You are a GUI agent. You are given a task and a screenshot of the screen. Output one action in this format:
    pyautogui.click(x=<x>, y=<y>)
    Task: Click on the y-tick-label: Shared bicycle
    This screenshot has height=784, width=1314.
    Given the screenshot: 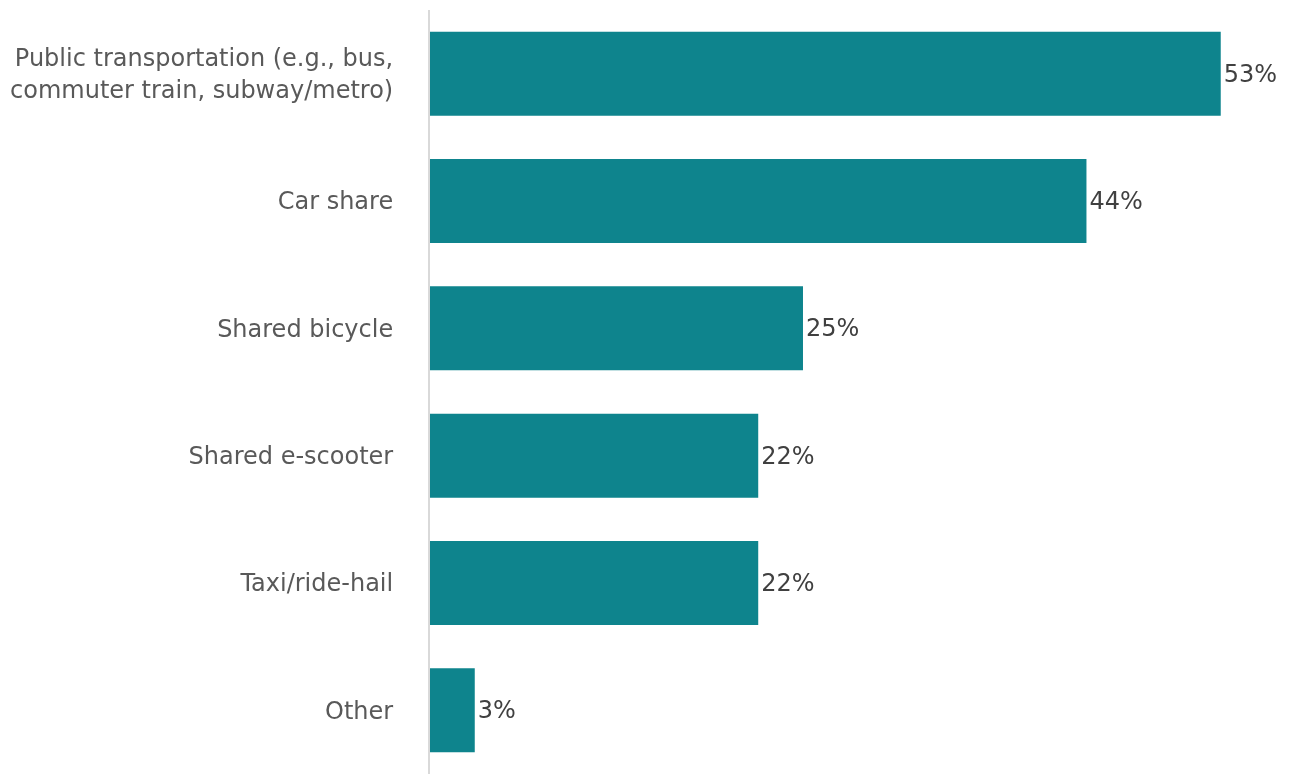 What is the action you would take?
    pyautogui.click(x=305, y=328)
    